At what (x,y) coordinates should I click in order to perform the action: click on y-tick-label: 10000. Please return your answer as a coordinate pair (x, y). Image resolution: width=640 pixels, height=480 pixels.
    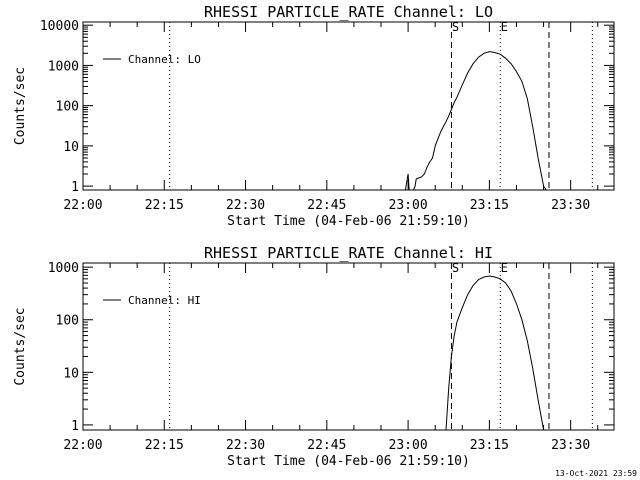
    Looking at the image, I should click on (59, 26).